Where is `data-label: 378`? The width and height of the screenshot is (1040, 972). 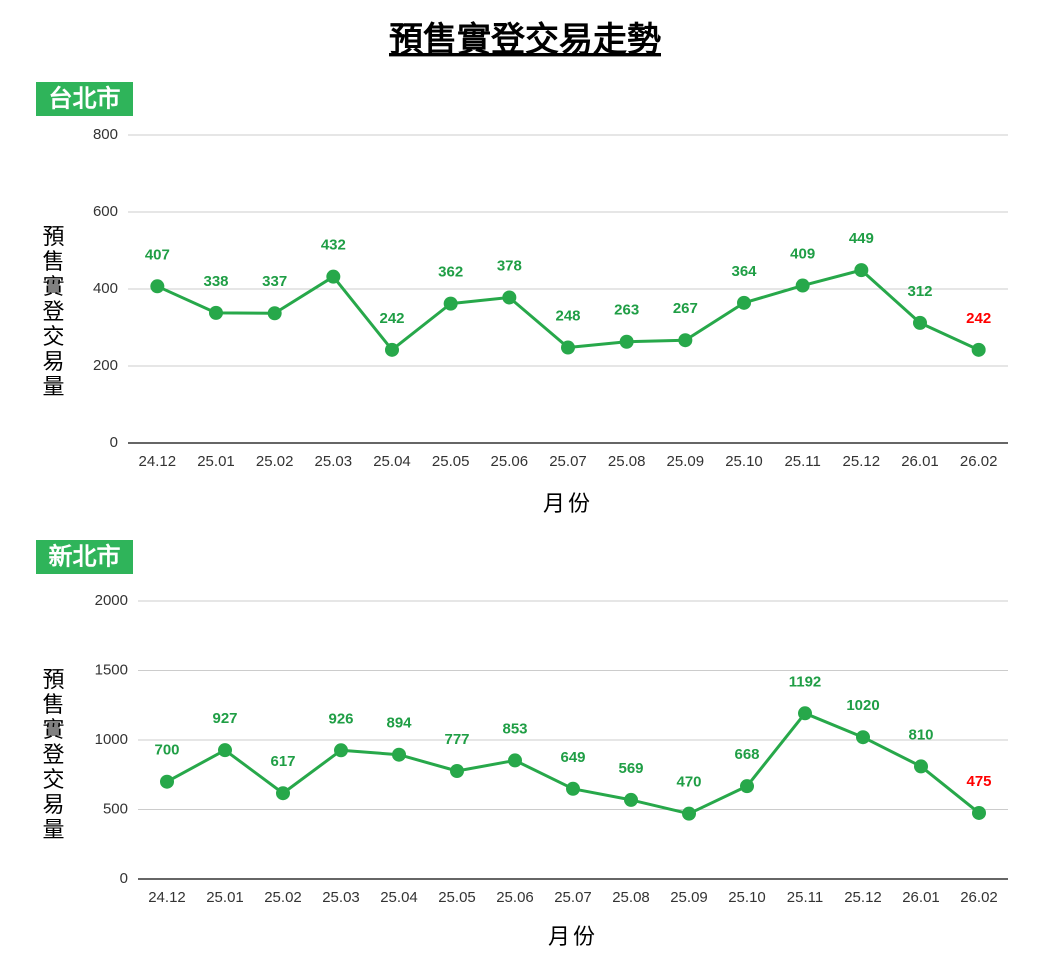 data-label: 378 is located at coordinates (509, 265).